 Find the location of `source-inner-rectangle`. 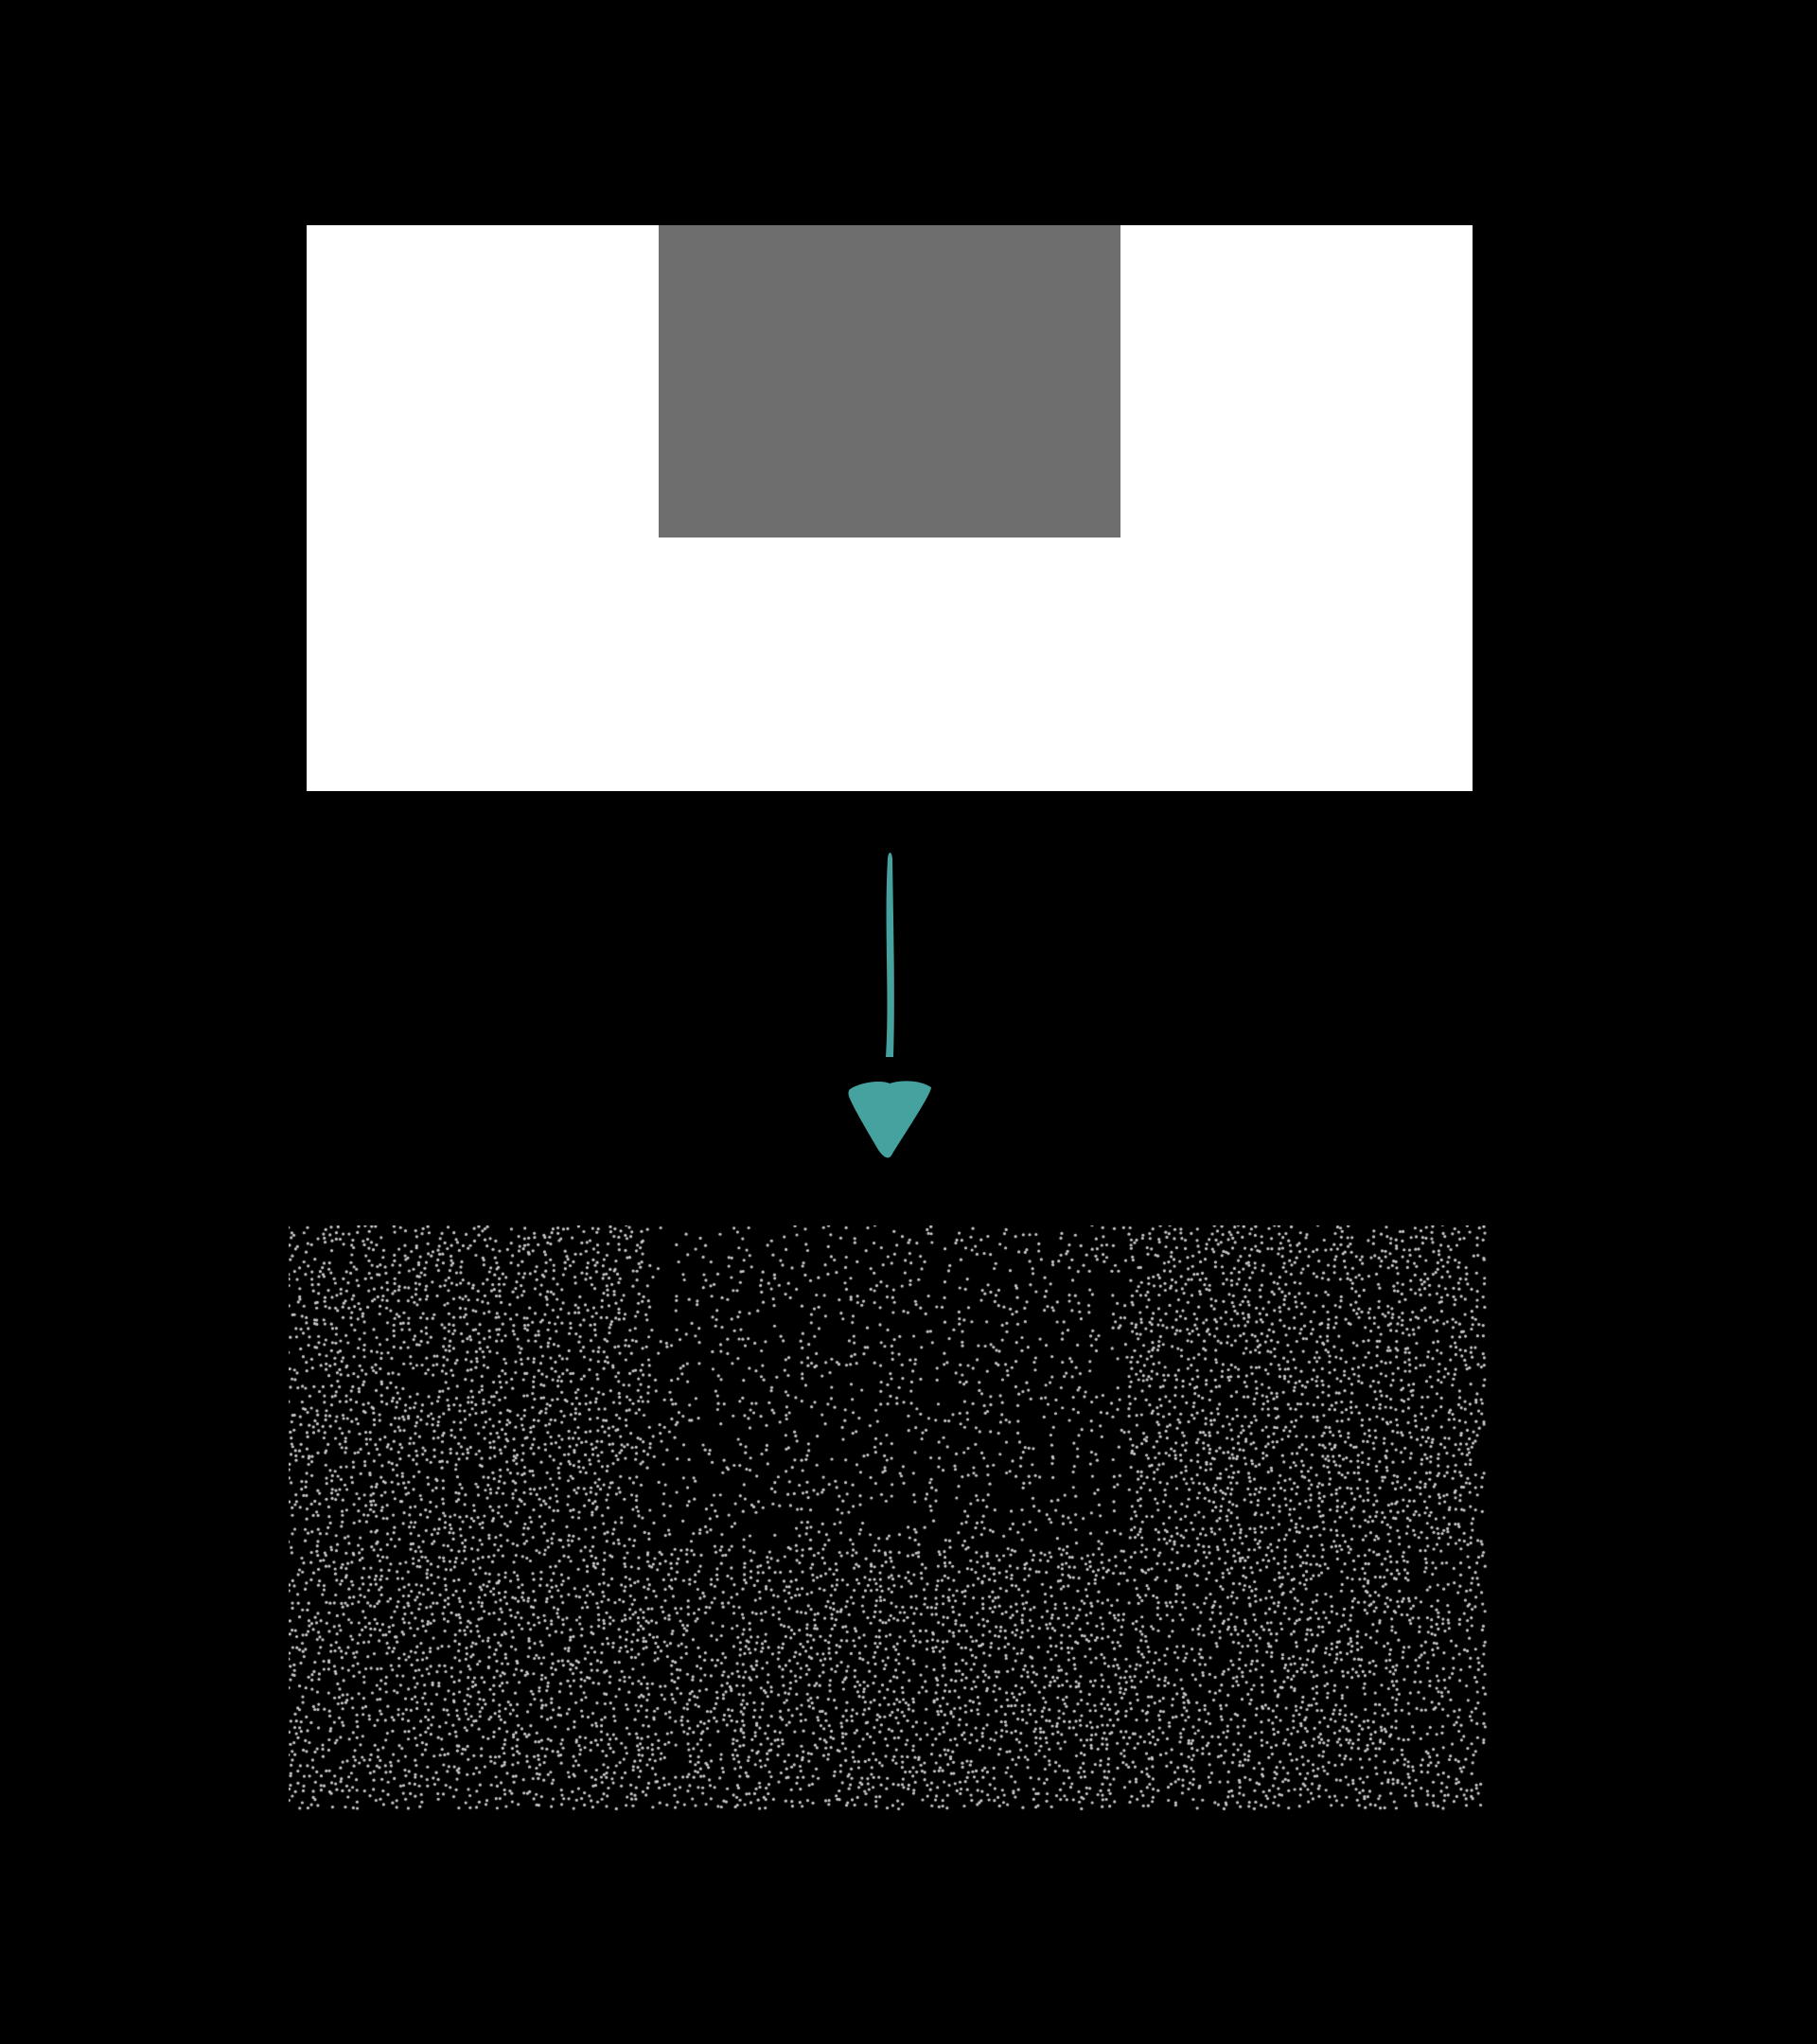

source-inner-rectangle is located at coordinates (889, 381).